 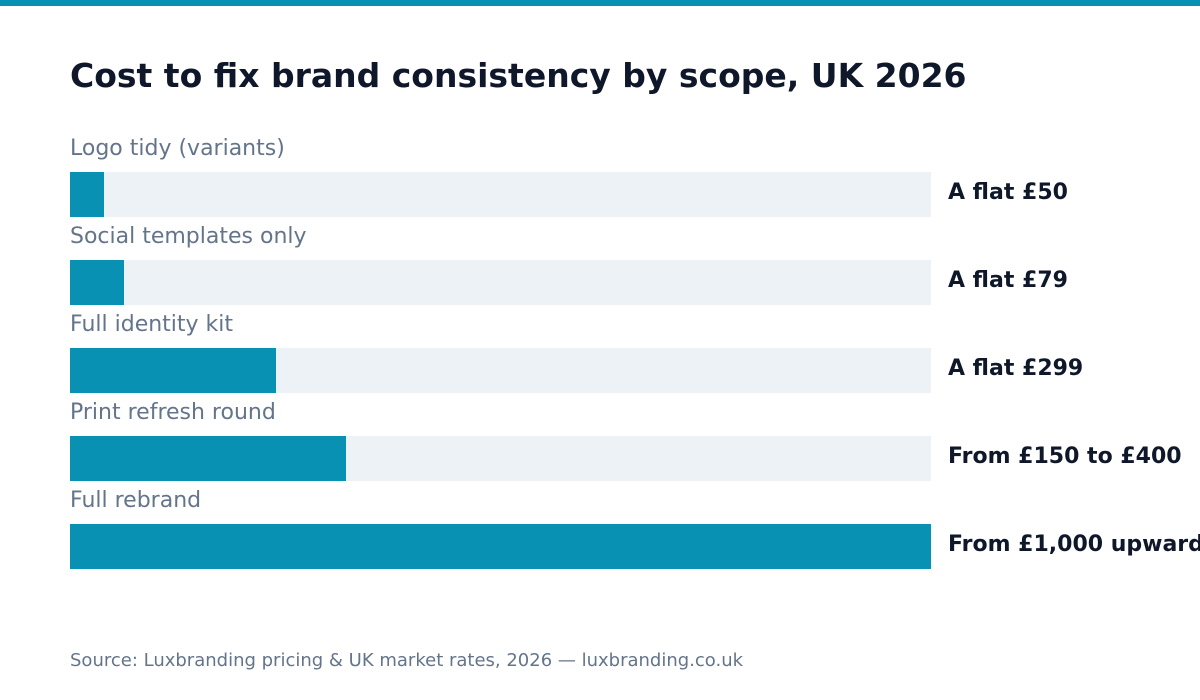 I want to click on category-label: Logo tidy (variants), so click(x=177, y=148).